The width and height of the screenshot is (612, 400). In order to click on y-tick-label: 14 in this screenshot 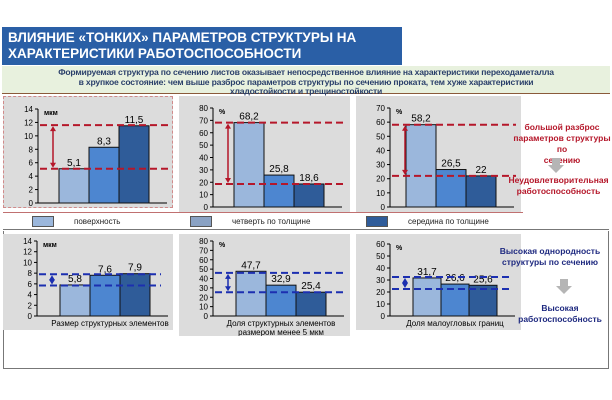, I will do `click(28, 109)`.